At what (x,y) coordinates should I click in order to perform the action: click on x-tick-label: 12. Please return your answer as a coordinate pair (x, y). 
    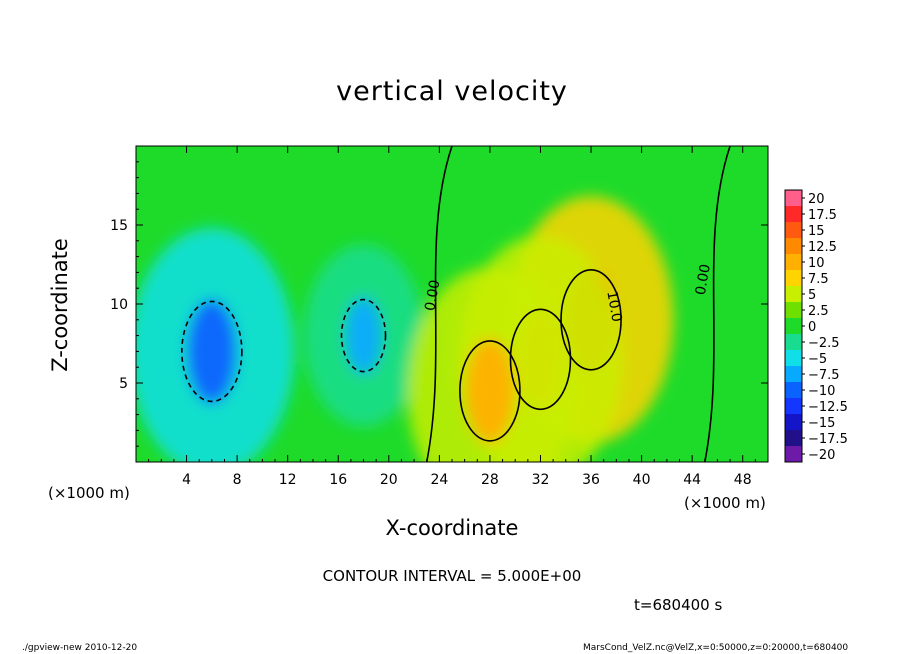
    Looking at the image, I should click on (288, 480).